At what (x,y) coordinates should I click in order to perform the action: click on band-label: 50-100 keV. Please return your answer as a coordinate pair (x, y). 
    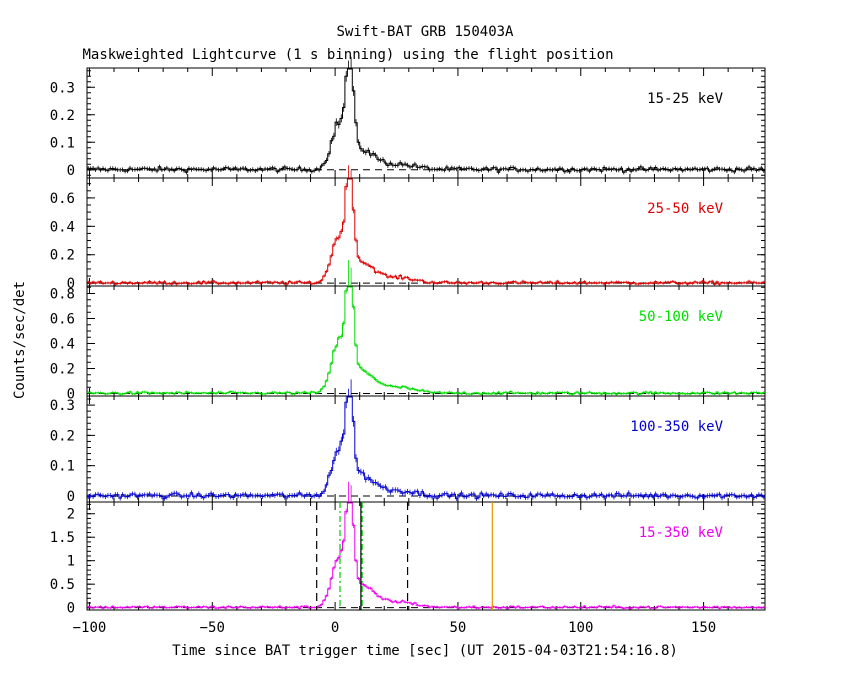
    Looking at the image, I should click on (681, 317).